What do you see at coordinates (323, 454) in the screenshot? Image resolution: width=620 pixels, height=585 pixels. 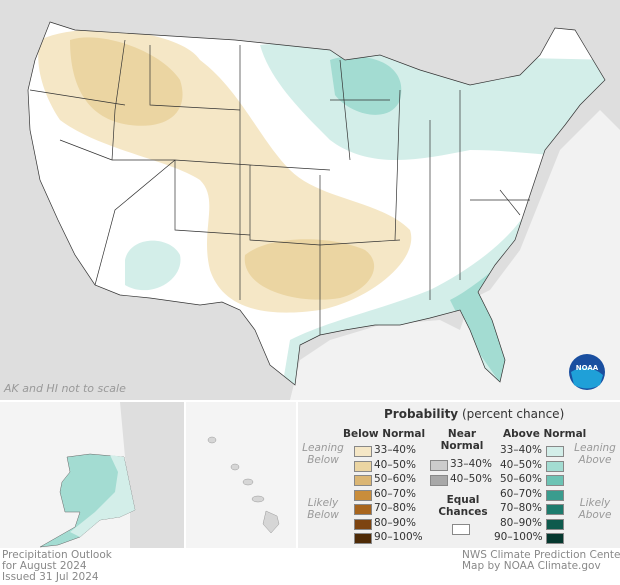 I see `leaning-below-label: Leaning Below` at bounding box center [323, 454].